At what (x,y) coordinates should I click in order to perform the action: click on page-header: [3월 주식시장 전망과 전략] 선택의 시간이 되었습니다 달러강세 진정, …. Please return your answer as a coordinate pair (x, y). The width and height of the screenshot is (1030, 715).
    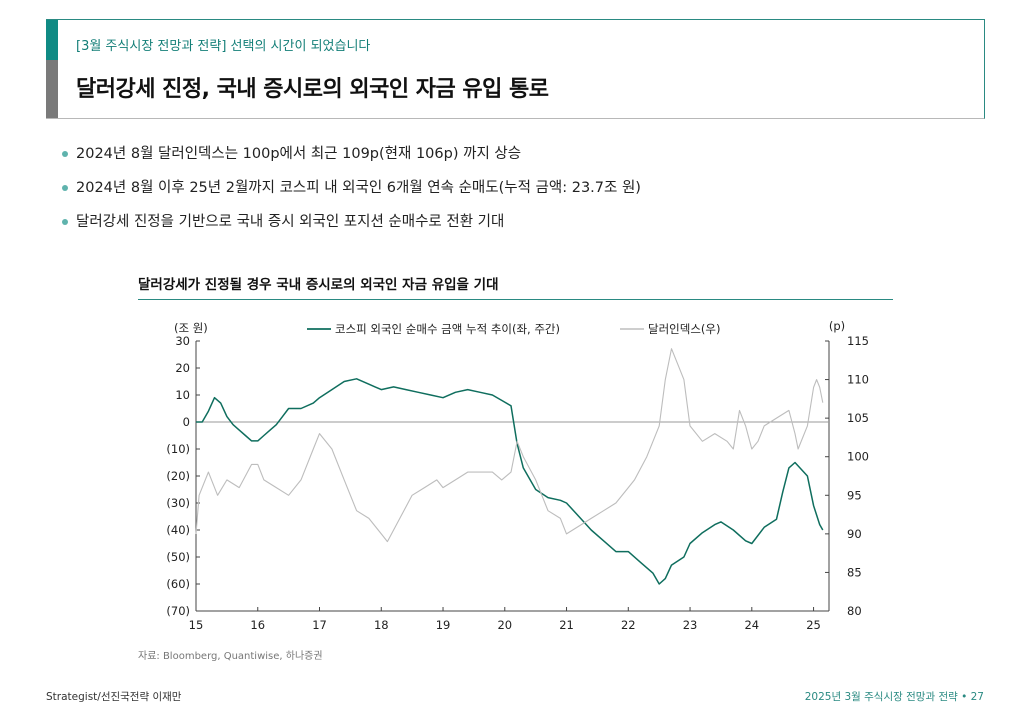
    Looking at the image, I should click on (515, 69).